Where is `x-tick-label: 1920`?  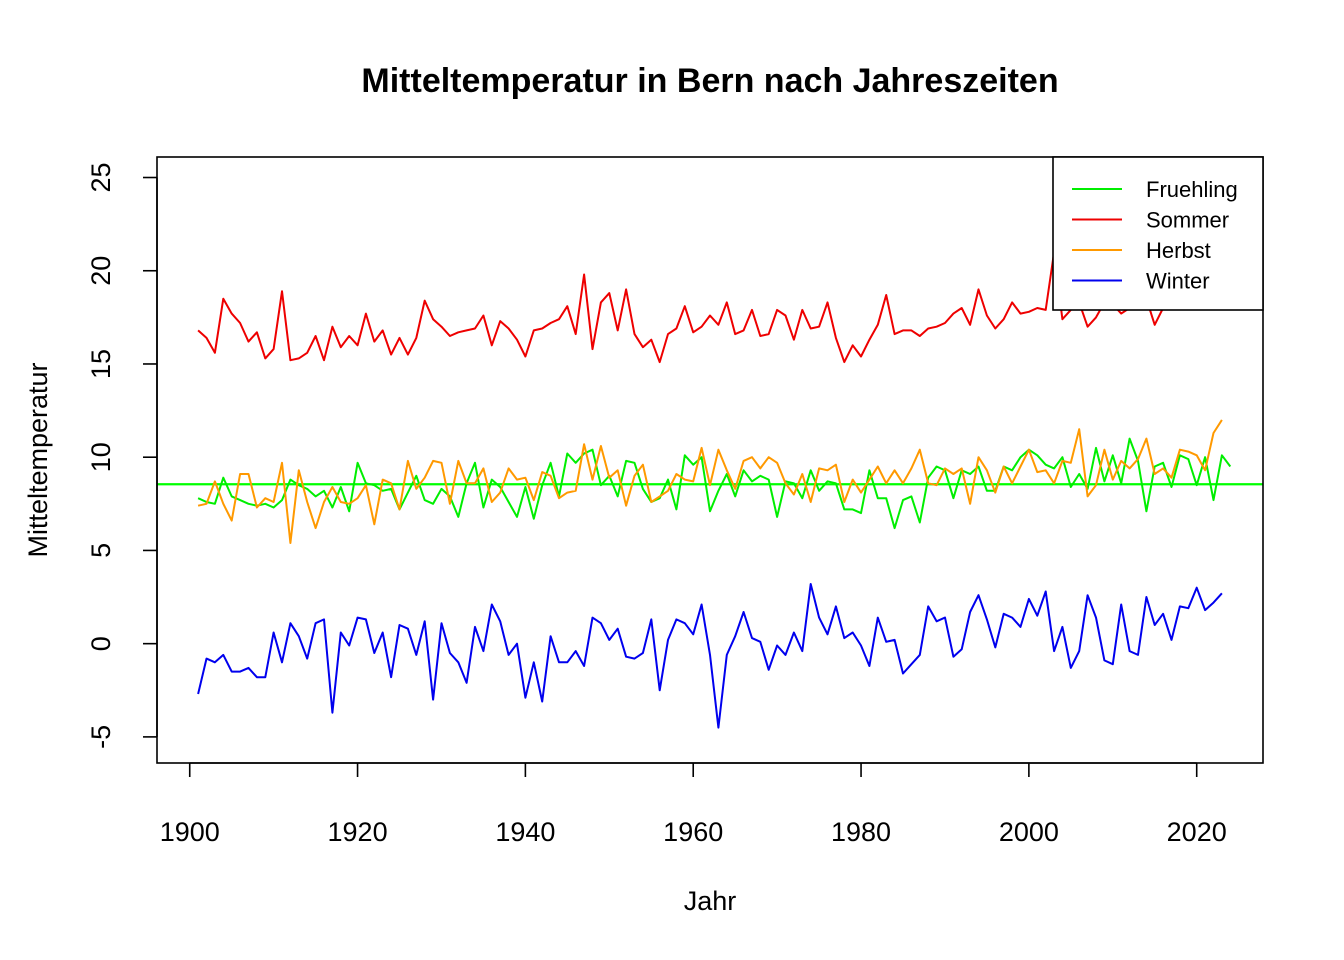 x-tick-label: 1920 is located at coordinates (358, 832).